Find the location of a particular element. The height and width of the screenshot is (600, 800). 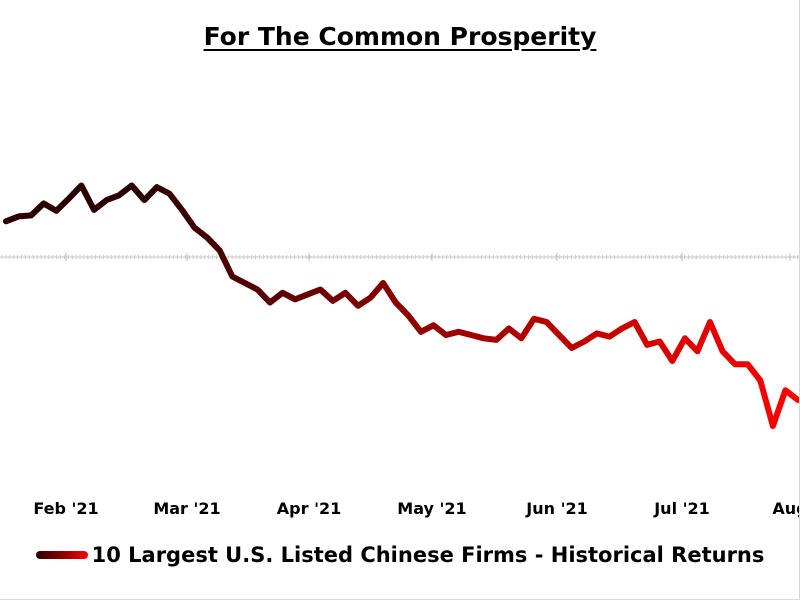

x-tick-label: Jul '21 is located at coordinates (681, 508).